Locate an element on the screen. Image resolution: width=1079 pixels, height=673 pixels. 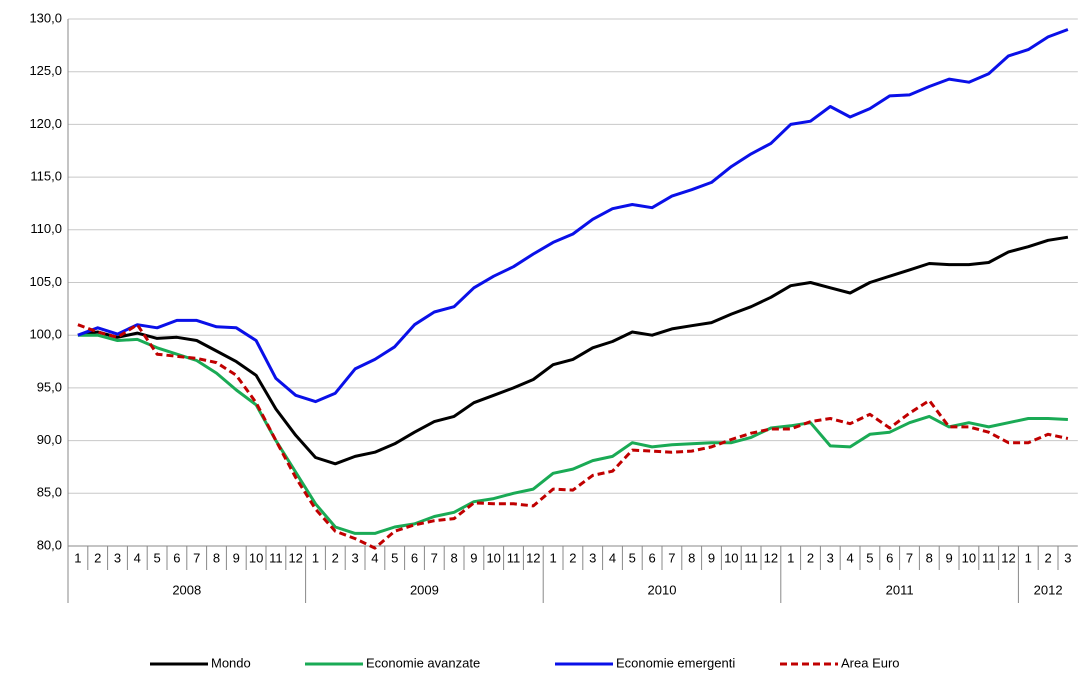
y-tick-label: 125,0 is located at coordinates (45, 70).